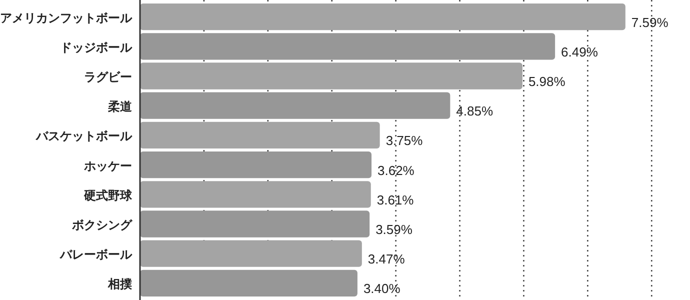 The height and width of the screenshot is (300, 690). What do you see at coordinates (120, 284) in the screenshot?
I see `y-tick-label: 相撲` at bounding box center [120, 284].